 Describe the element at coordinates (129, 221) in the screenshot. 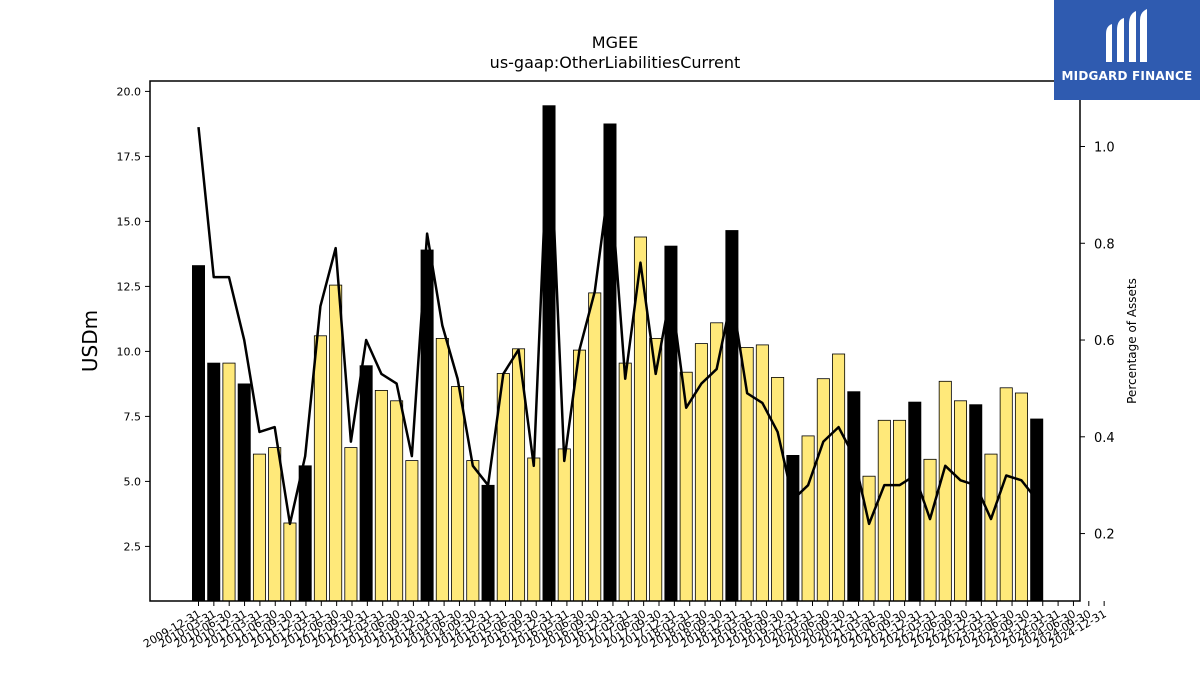

I see `left-tick-label: 15.0` at that location.